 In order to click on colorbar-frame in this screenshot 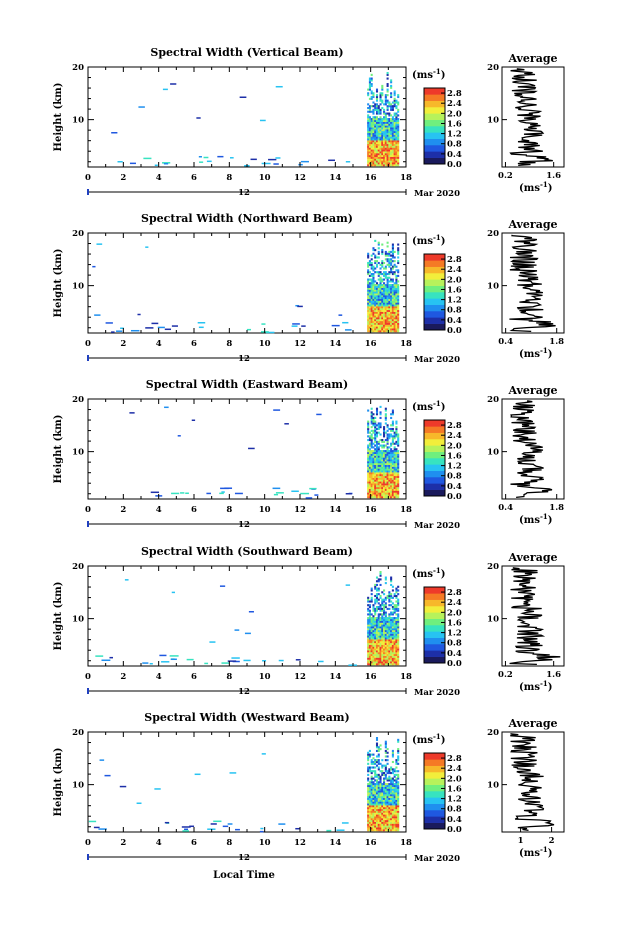, I will do `click(434, 126)`.